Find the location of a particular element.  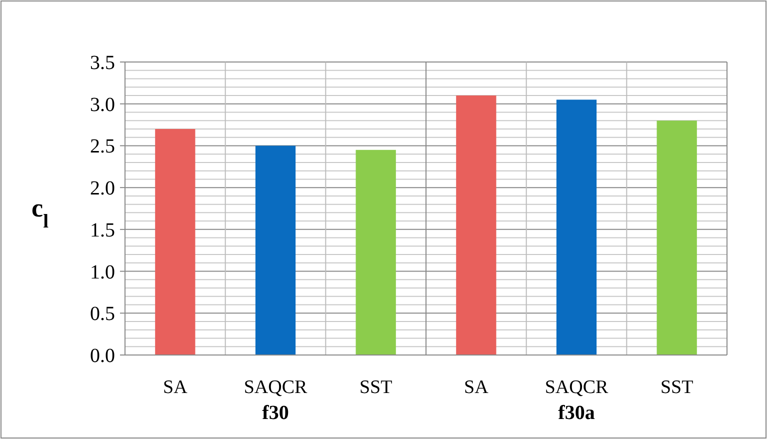

y-tick-label: 1.5 is located at coordinates (102, 230).